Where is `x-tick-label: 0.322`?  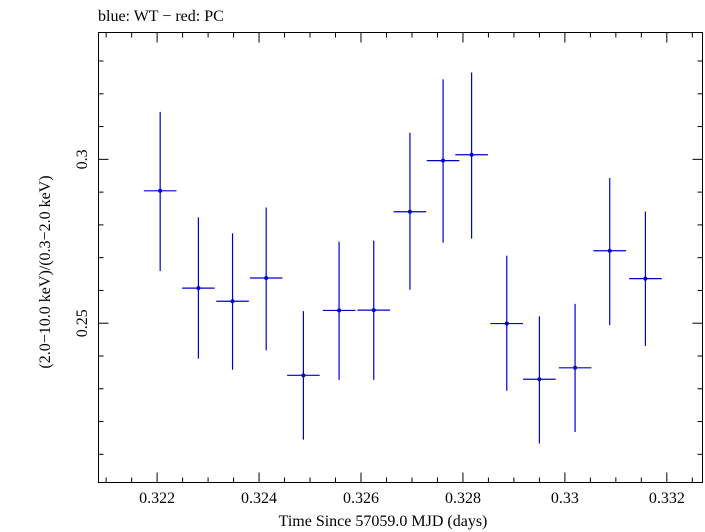
x-tick-label: 0.322 is located at coordinates (157, 498).